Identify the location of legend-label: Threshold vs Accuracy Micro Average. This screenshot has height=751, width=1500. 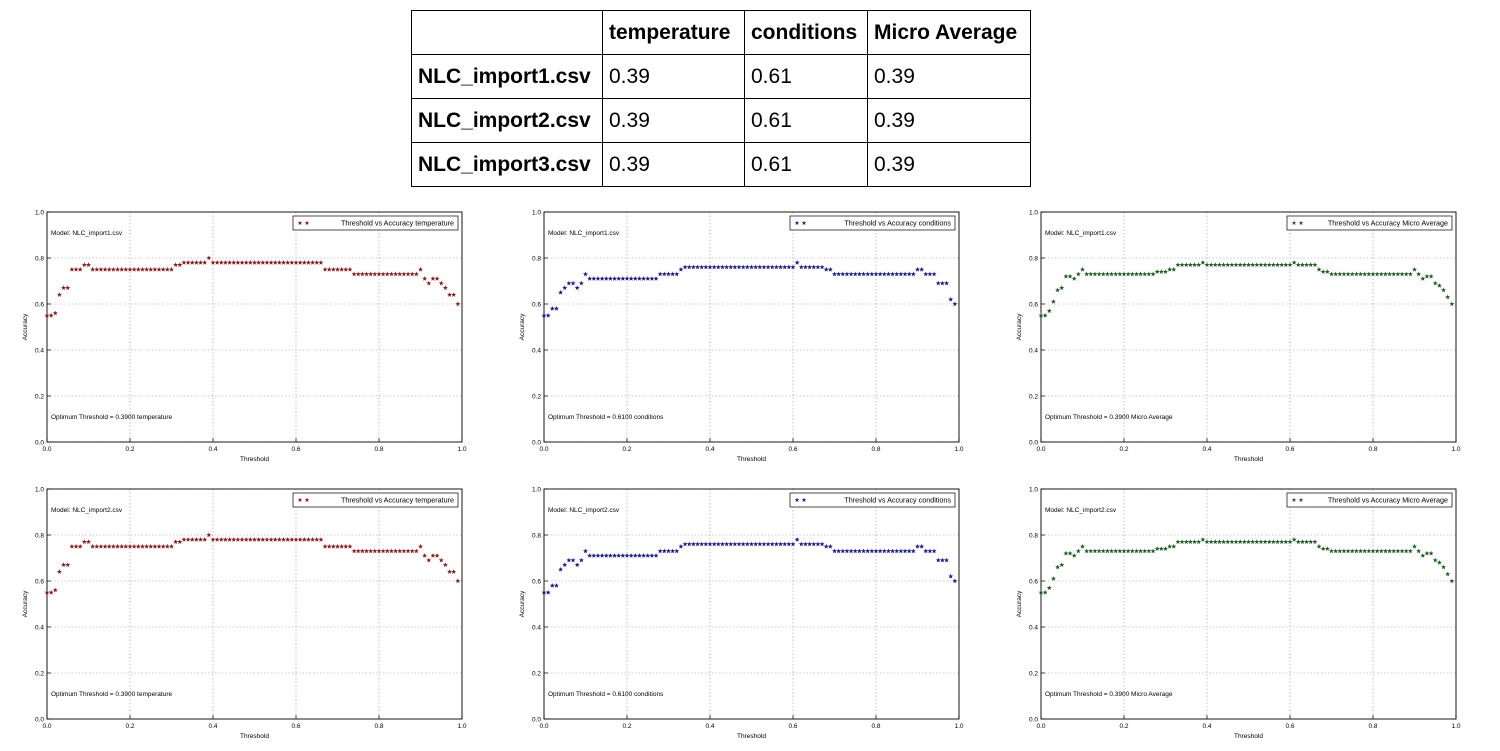
(1388, 223).